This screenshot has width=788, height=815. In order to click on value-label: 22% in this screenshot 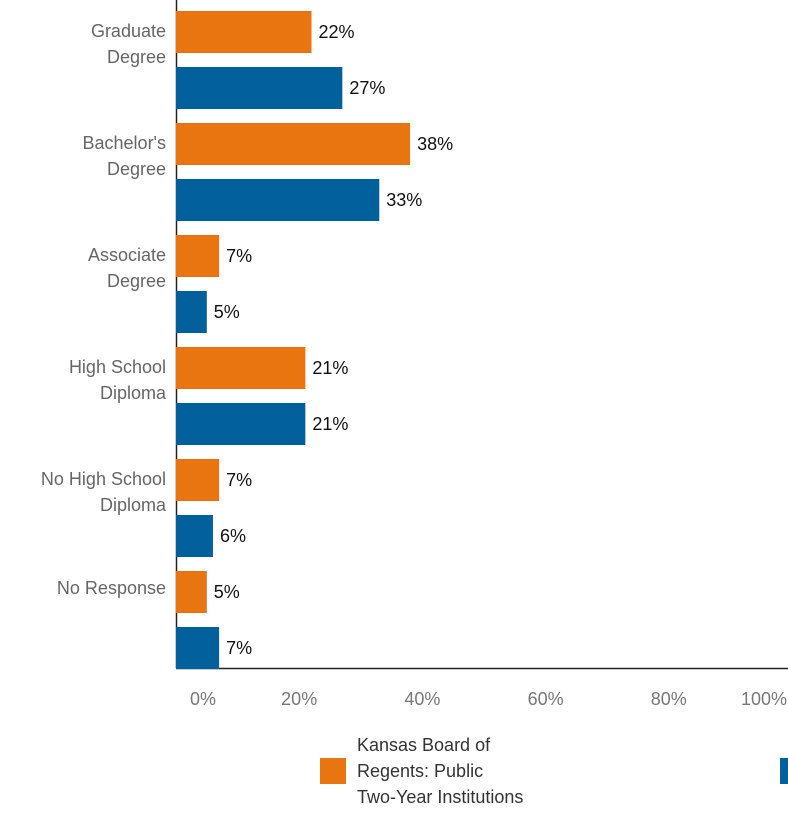, I will do `click(337, 32)`.